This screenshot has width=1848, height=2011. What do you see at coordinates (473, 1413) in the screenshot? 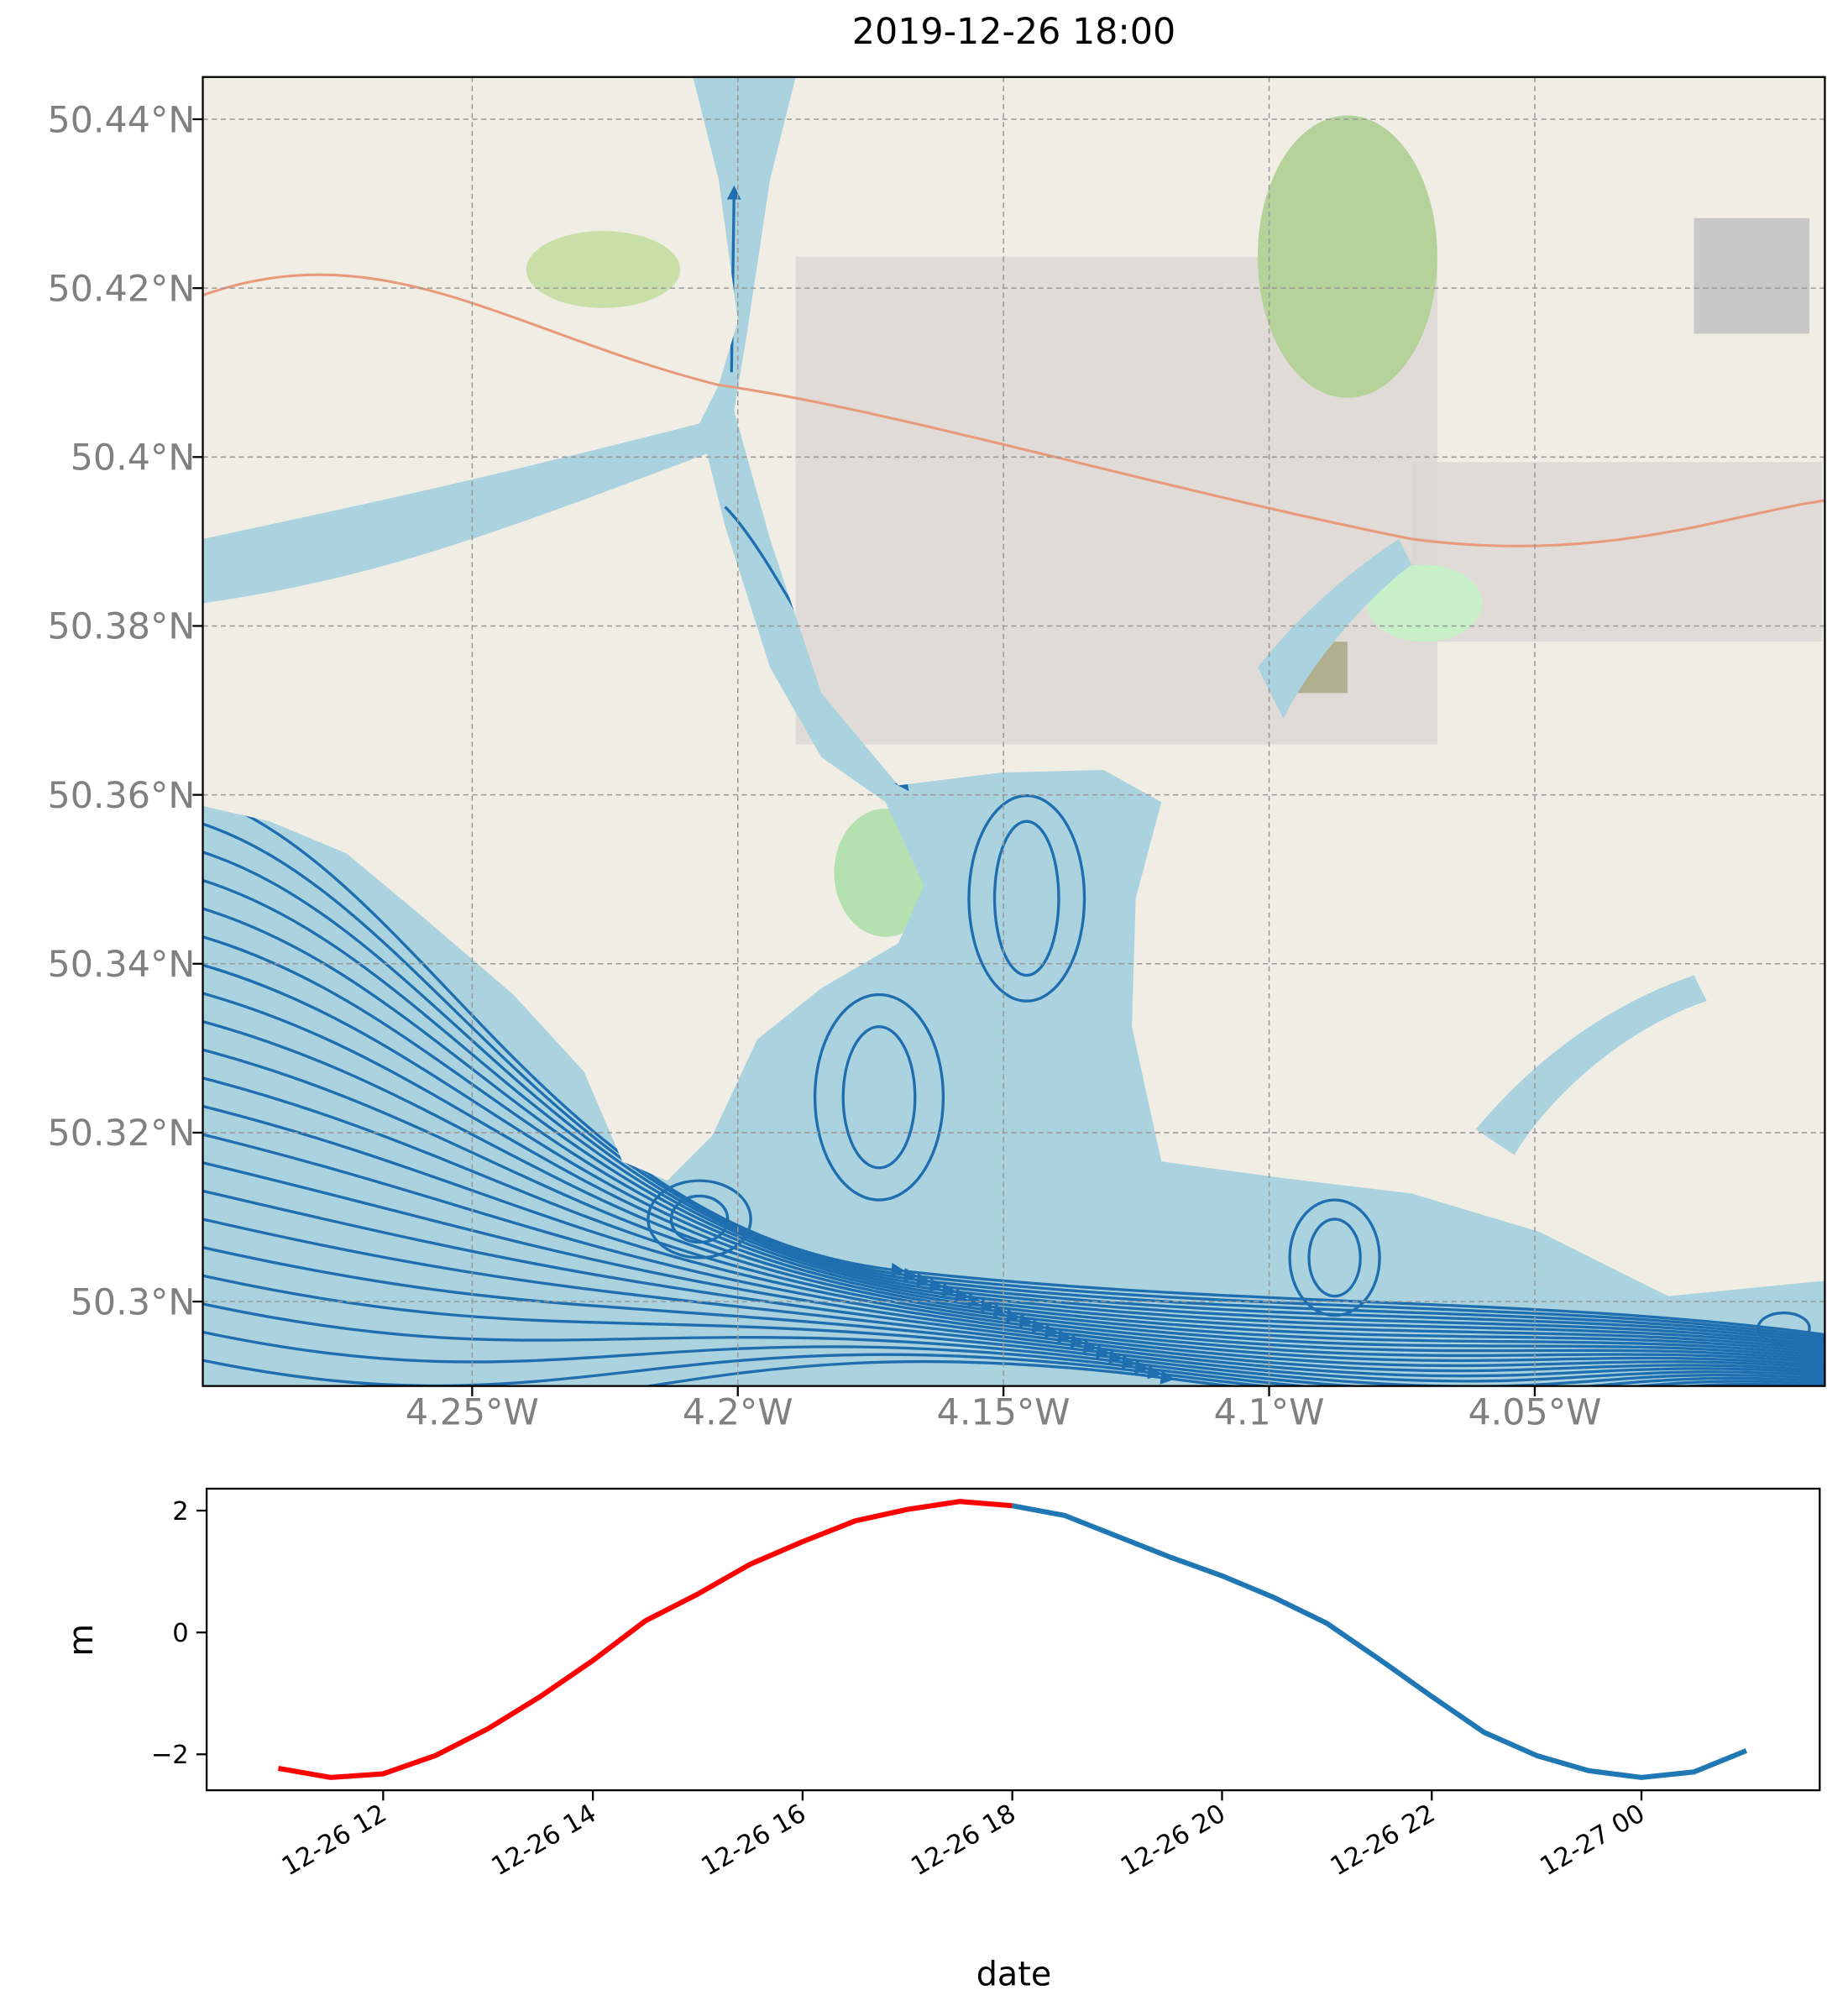
I see `x-tick-label: 4.25°W` at bounding box center [473, 1413].